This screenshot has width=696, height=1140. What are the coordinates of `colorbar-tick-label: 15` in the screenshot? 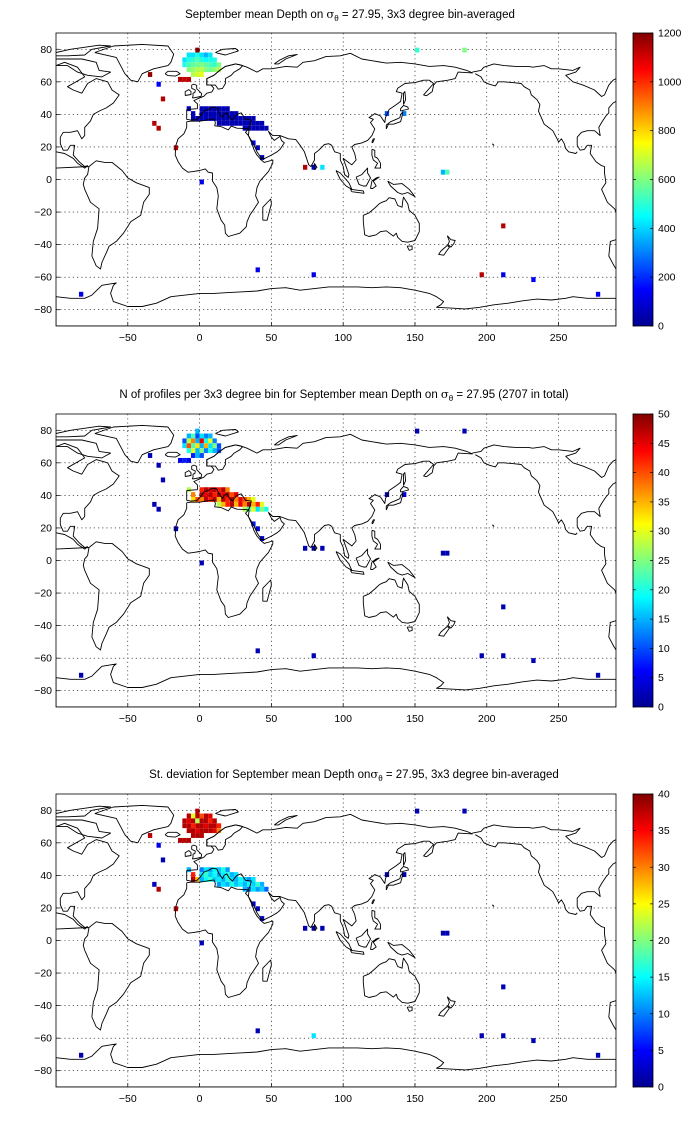 It's located at (664, 978).